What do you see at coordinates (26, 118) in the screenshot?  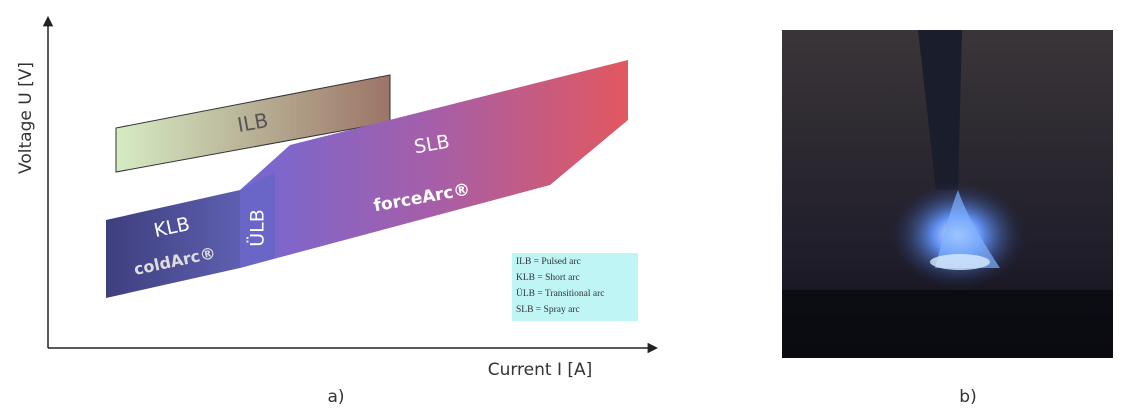 I see `y-axis-label: Voltage U [V]` at bounding box center [26, 118].